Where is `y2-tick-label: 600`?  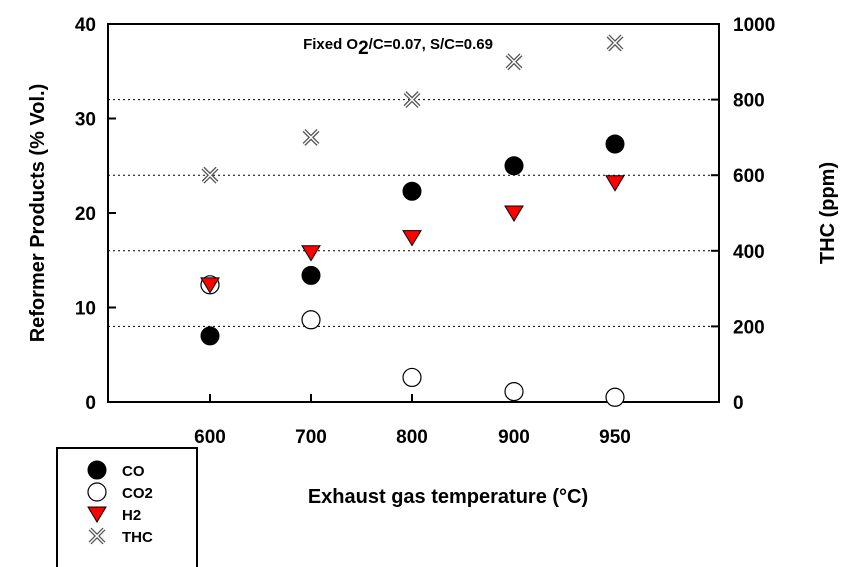 y2-tick-label: 600 is located at coordinates (749, 176).